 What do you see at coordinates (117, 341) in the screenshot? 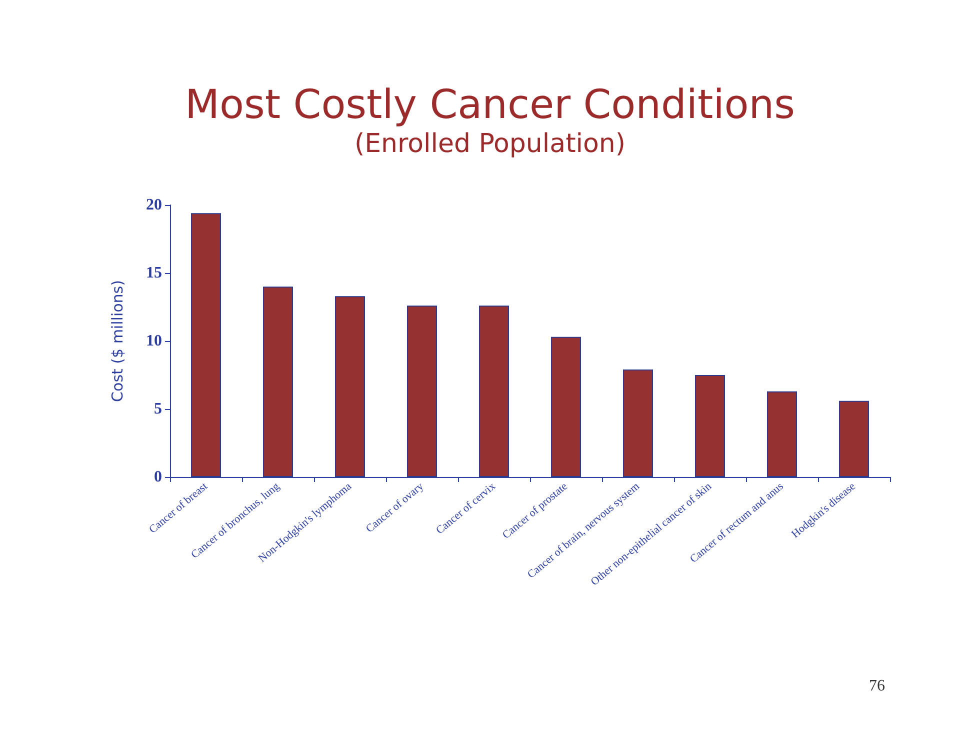
I see `y-axis-title: Cost ($ millions)` at bounding box center [117, 341].